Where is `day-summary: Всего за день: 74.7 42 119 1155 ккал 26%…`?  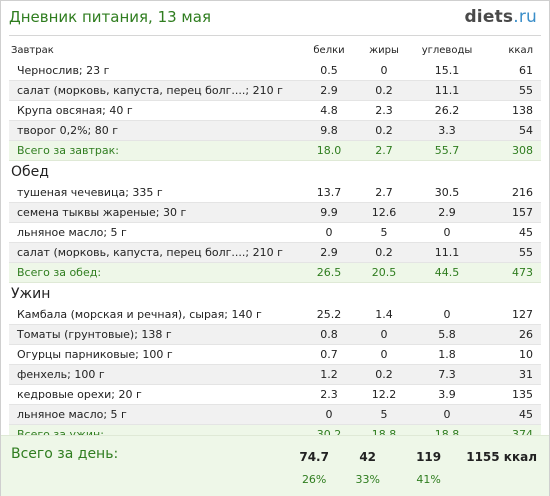
day-summary: Всего за день: 74.7 42 119 1155 ккал 26%… is located at coordinates (275, 465).